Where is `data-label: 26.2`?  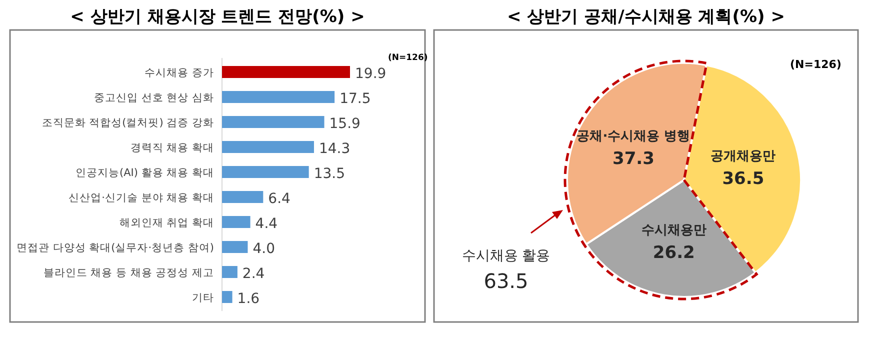
data-label: 26.2 is located at coordinates (673, 252).